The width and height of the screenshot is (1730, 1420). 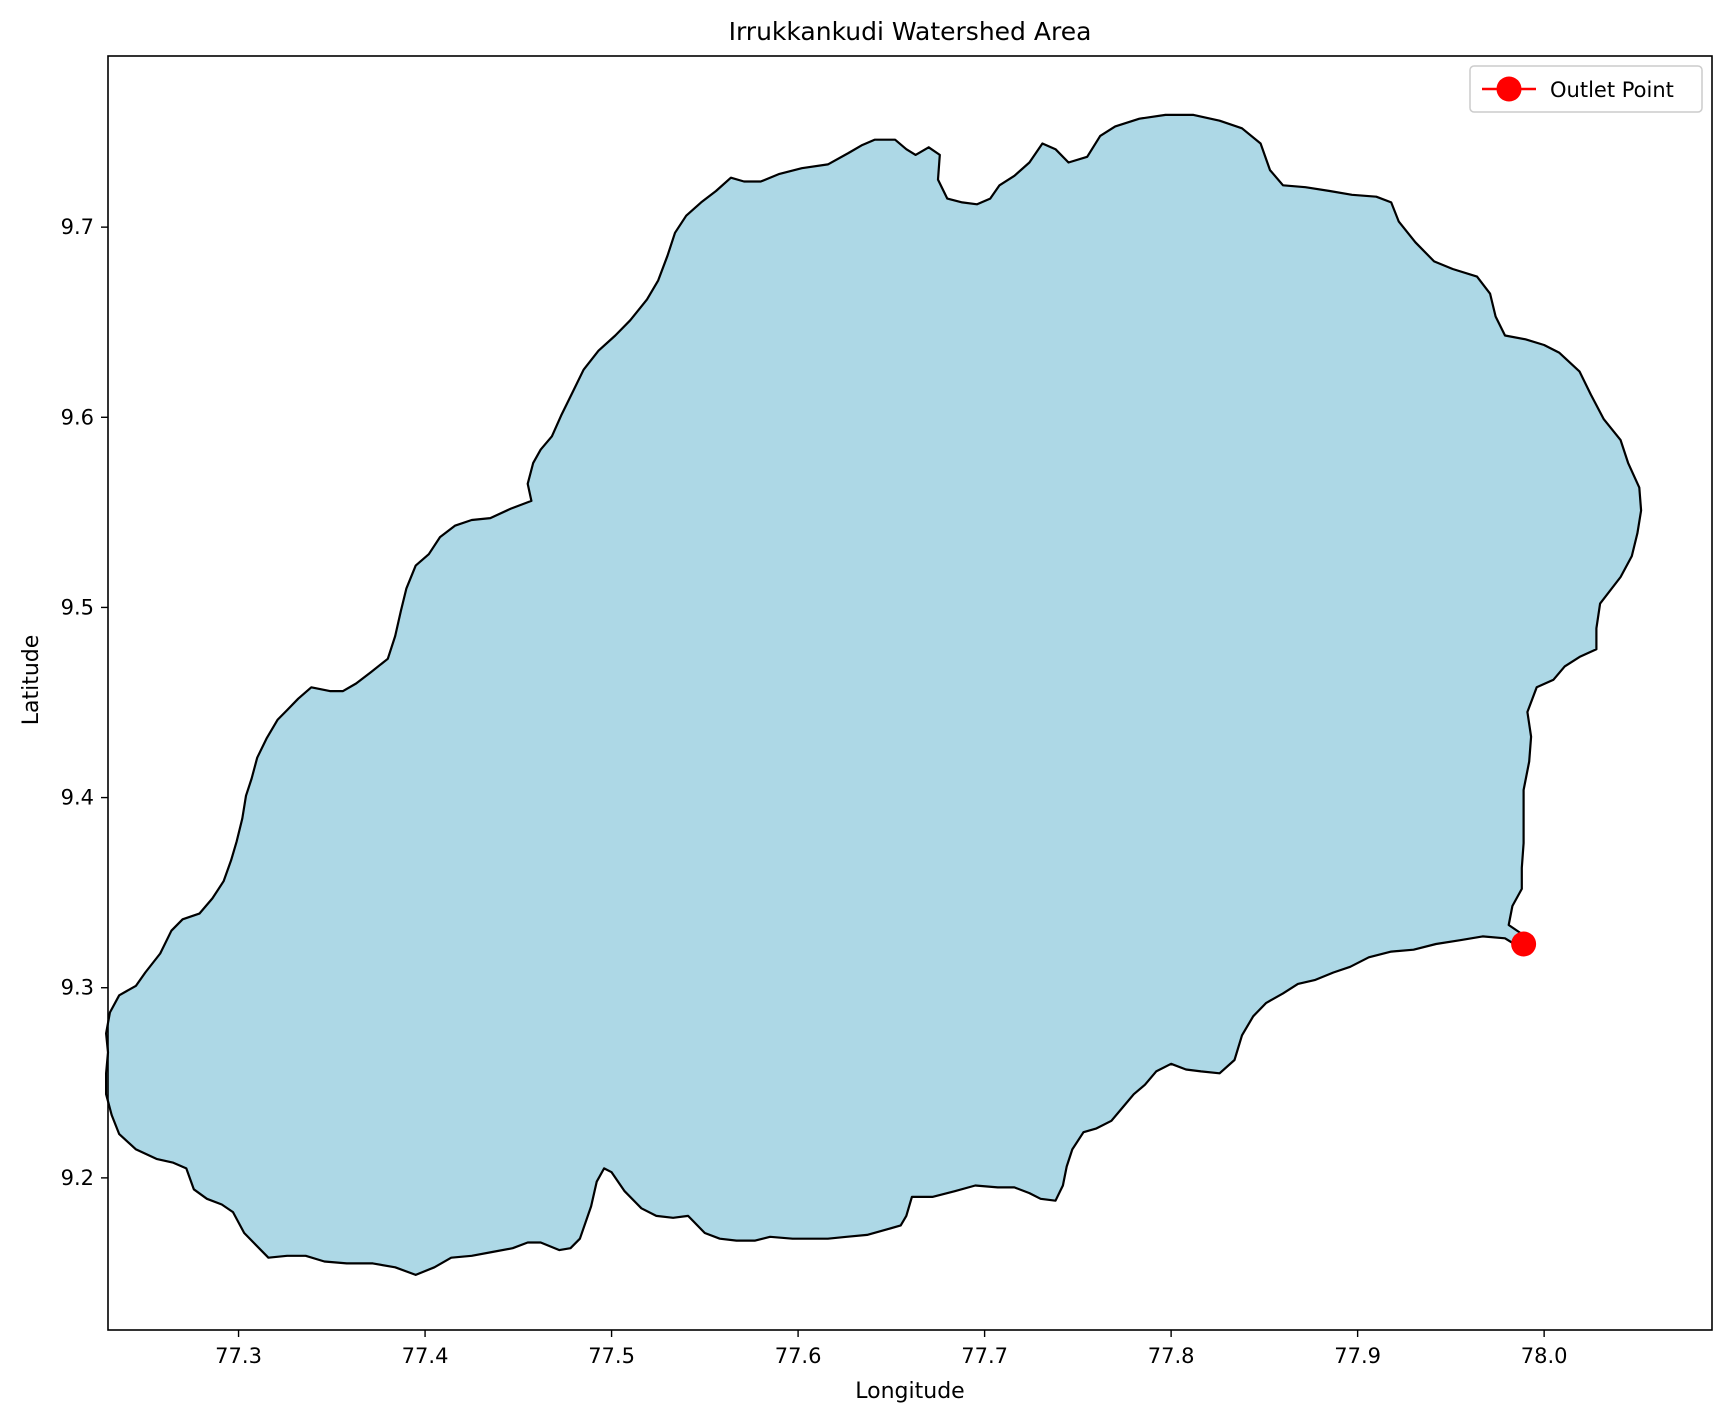 What do you see at coordinates (798, 1356) in the screenshot?
I see `x-tick-label: 77.6` at bounding box center [798, 1356].